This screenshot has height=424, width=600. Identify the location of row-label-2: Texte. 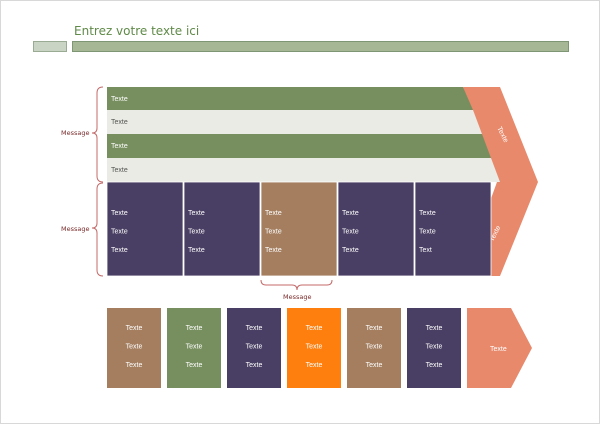
(119, 122).